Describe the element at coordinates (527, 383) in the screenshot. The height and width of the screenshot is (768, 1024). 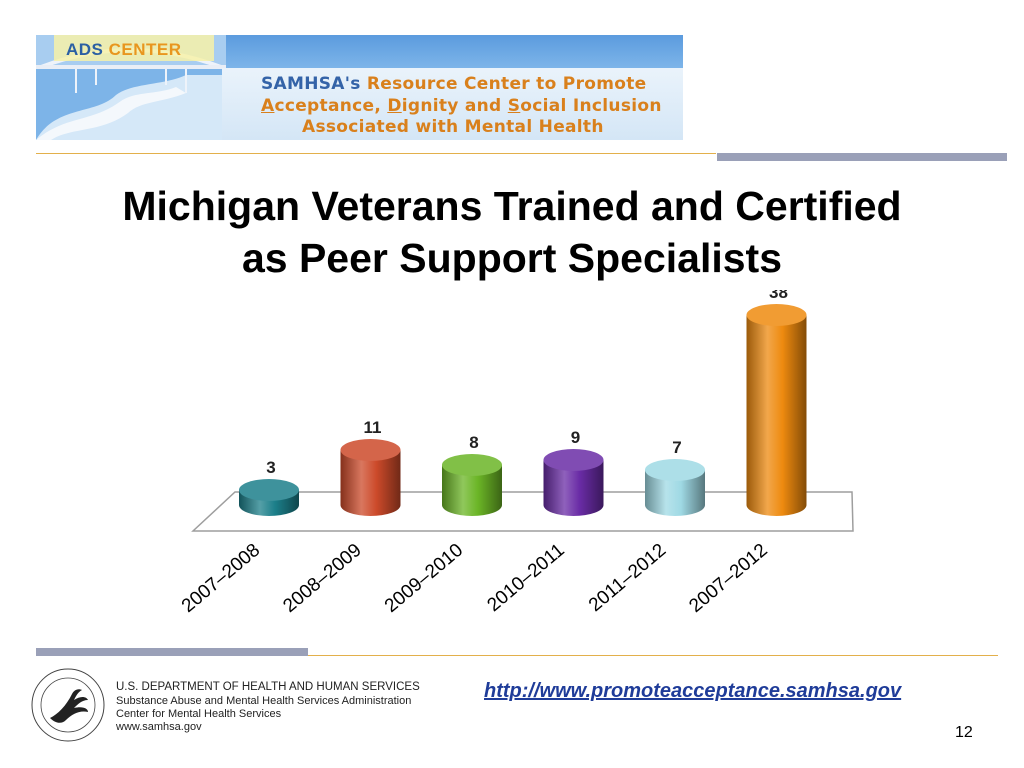
I see `data-labels-layer: 3 11 8 9 7 38` at that location.